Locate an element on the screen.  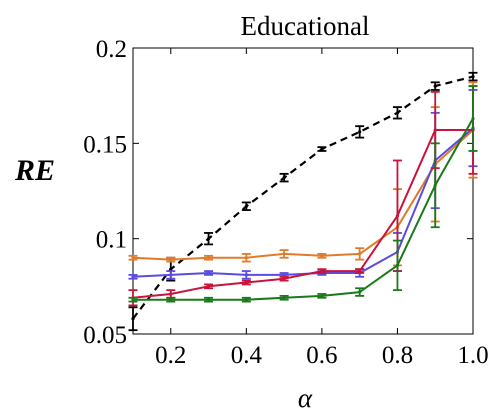
y-tick-label: 0.15 is located at coordinates (105, 144).